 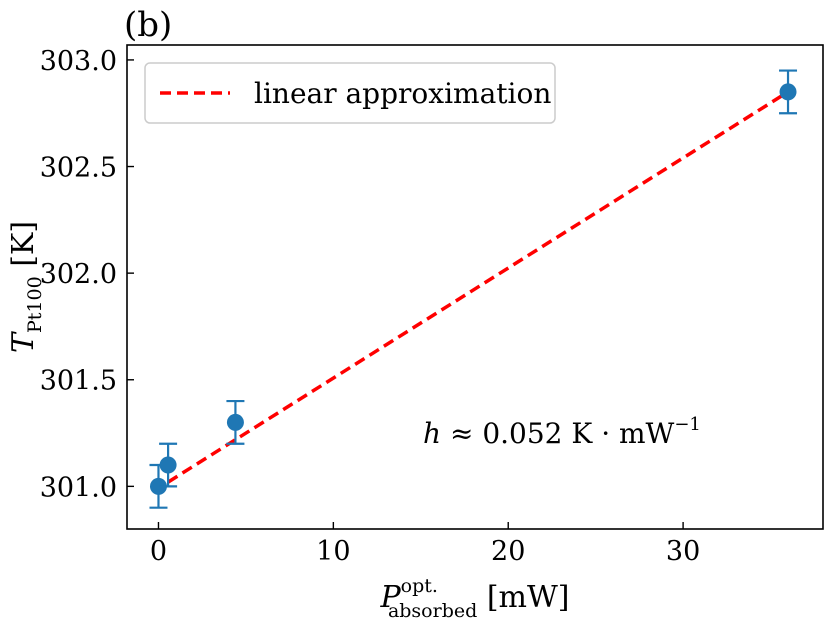 I want to click on annotation-exponent: −1, so click(x=687, y=424).